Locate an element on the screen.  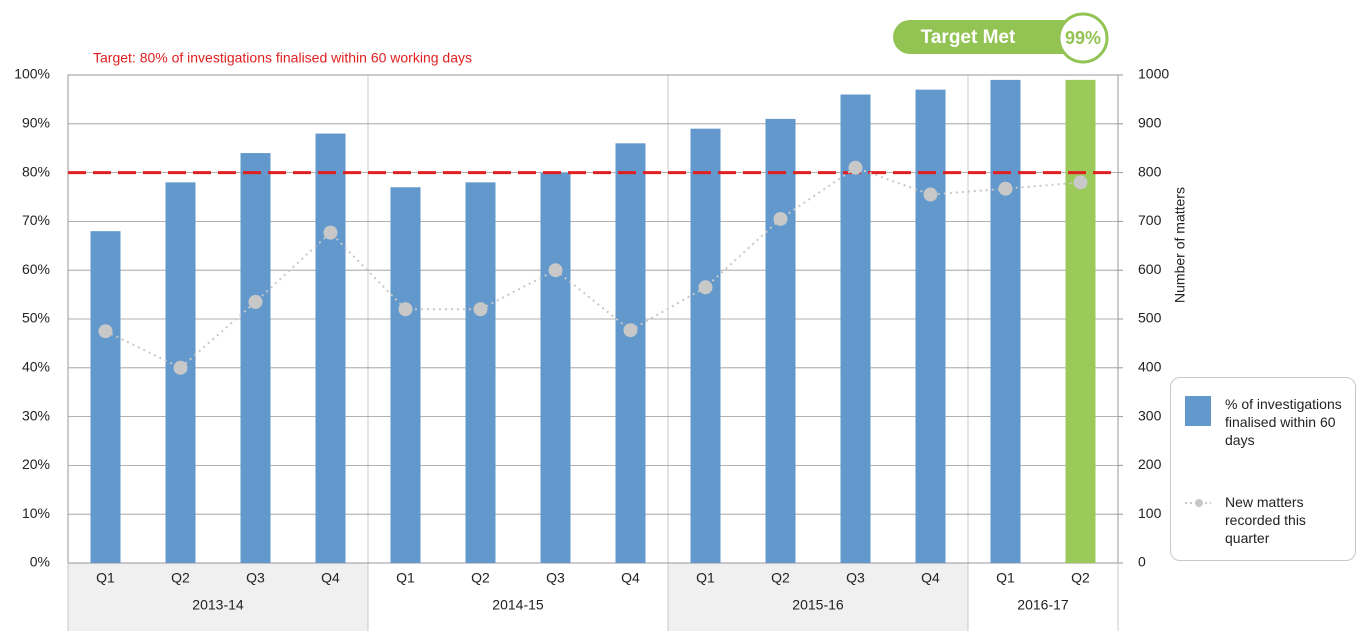
y2-tick-label: 300 is located at coordinates (1150, 415).